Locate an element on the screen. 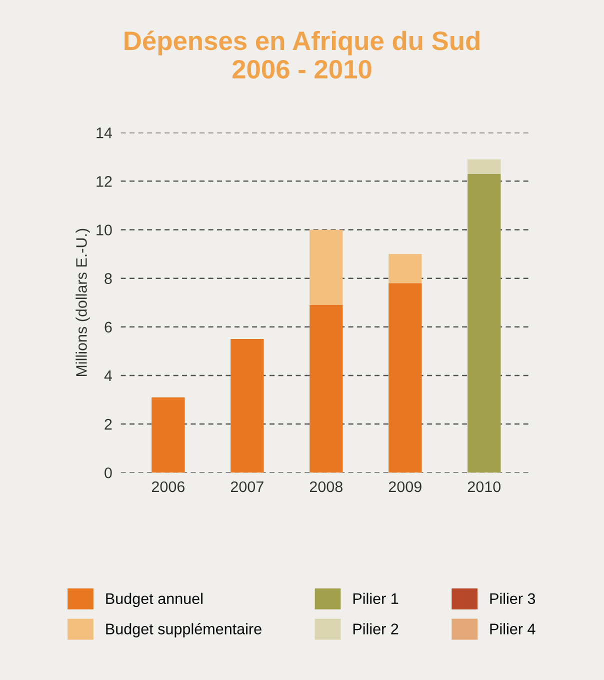  y-tick-label: 2 is located at coordinates (108, 424).